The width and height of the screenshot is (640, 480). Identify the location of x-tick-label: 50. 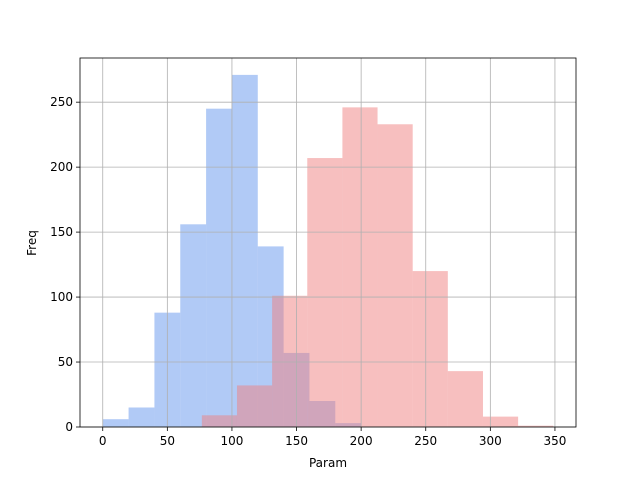
(167, 441).